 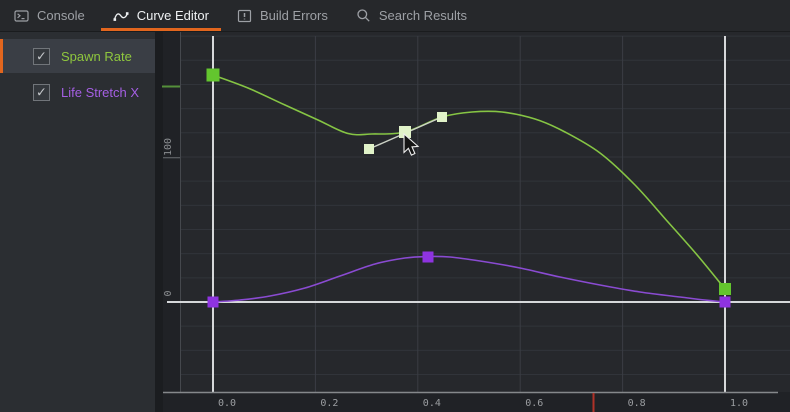 What do you see at coordinates (61, 15) in the screenshot?
I see `tab-label: Console` at bounding box center [61, 15].